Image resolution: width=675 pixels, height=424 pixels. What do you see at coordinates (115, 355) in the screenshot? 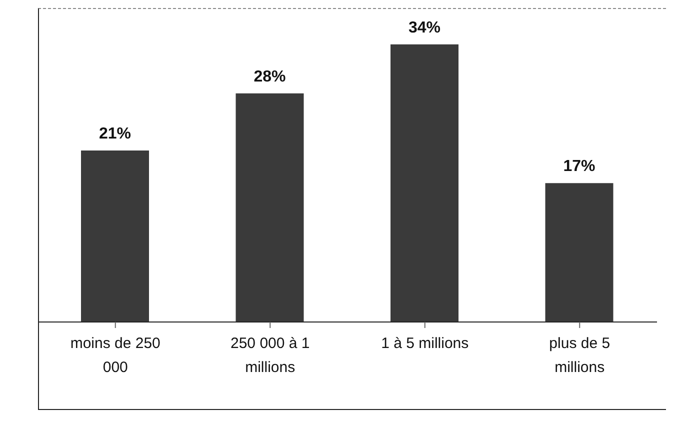
I see `x-tick-label: moins de 250 000` at bounding box center [115, 355].